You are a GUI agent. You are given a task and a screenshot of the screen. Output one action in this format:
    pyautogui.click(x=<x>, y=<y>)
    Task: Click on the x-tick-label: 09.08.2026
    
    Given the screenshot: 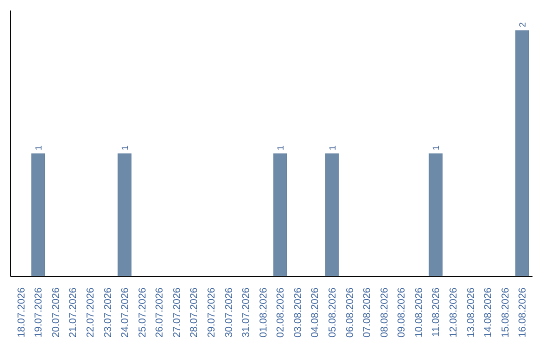 What is the action you would take?
    pyautogui.click(x=402, y=312)
    